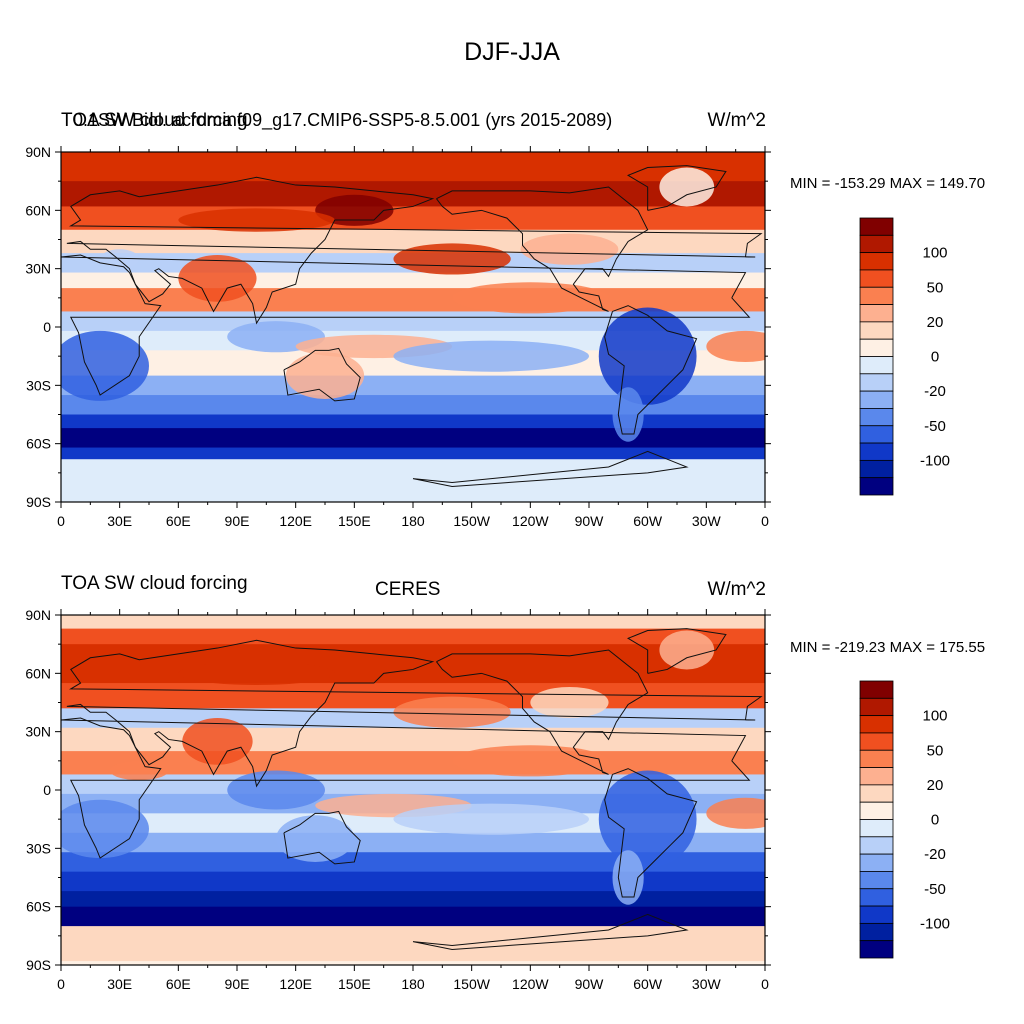 The height and width of the screenshot is (1024, 1024). What do you see at coordinates (888, 183) in the screenshot?
I see `min-max-readout: MIN = -153.29 MAX = 149.70` at bounding box center [888, 183].